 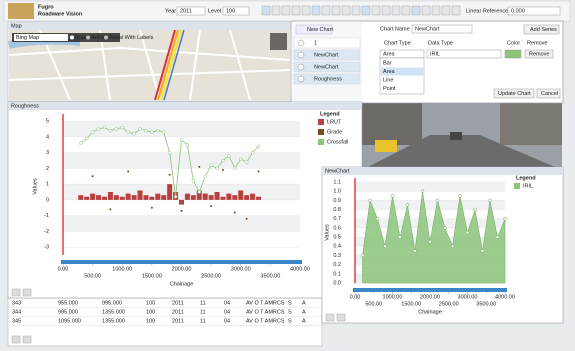 What do you see at coordinates (337, 219) in the screenshot?
I see `y-tick-label: 0.7` at bounding box center [337, 219].